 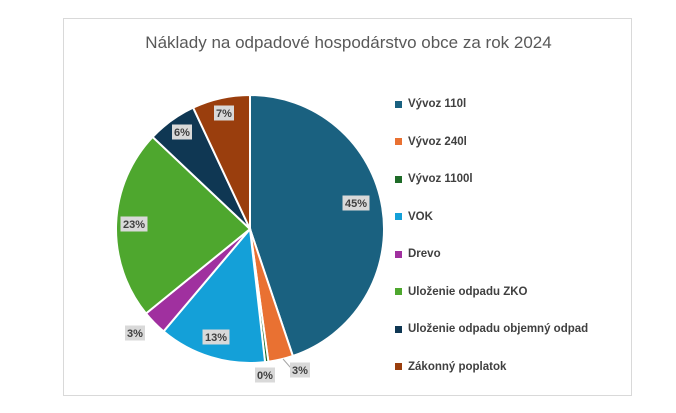 I want to click on legend-item: Zákonný poplatok, so click(x=450, y=367).